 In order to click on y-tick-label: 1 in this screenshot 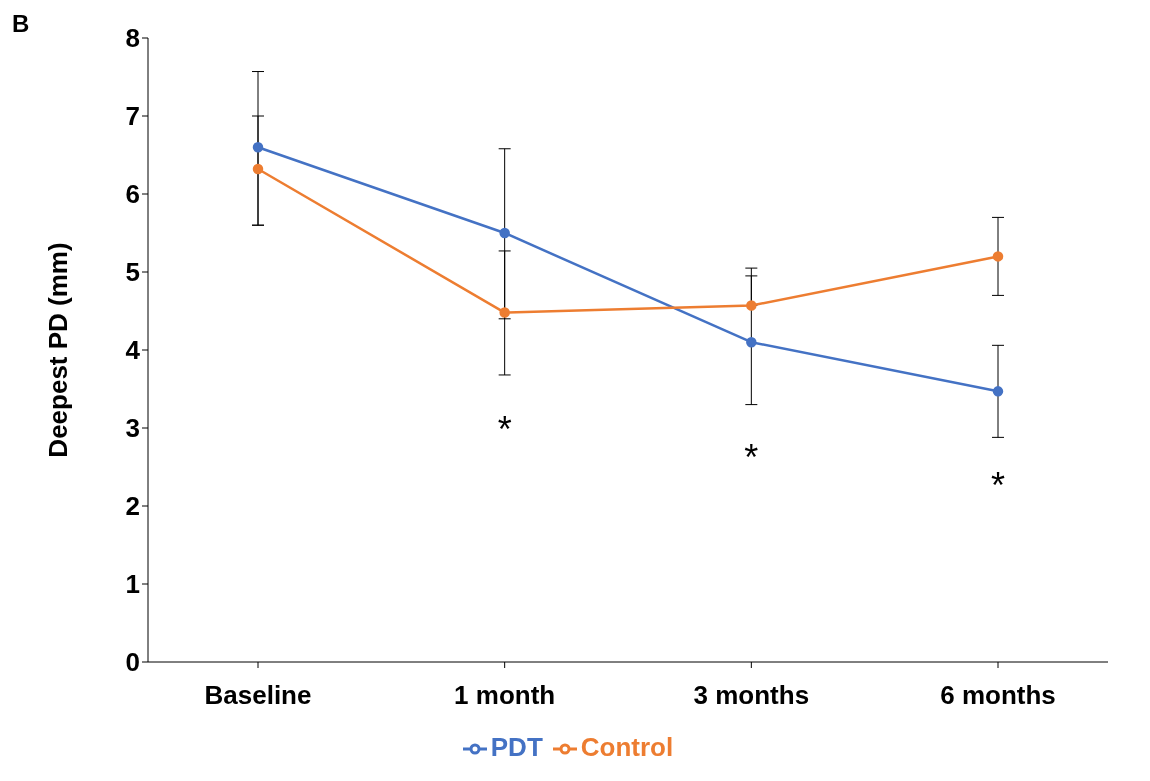, I will do `click(132, 584)`.